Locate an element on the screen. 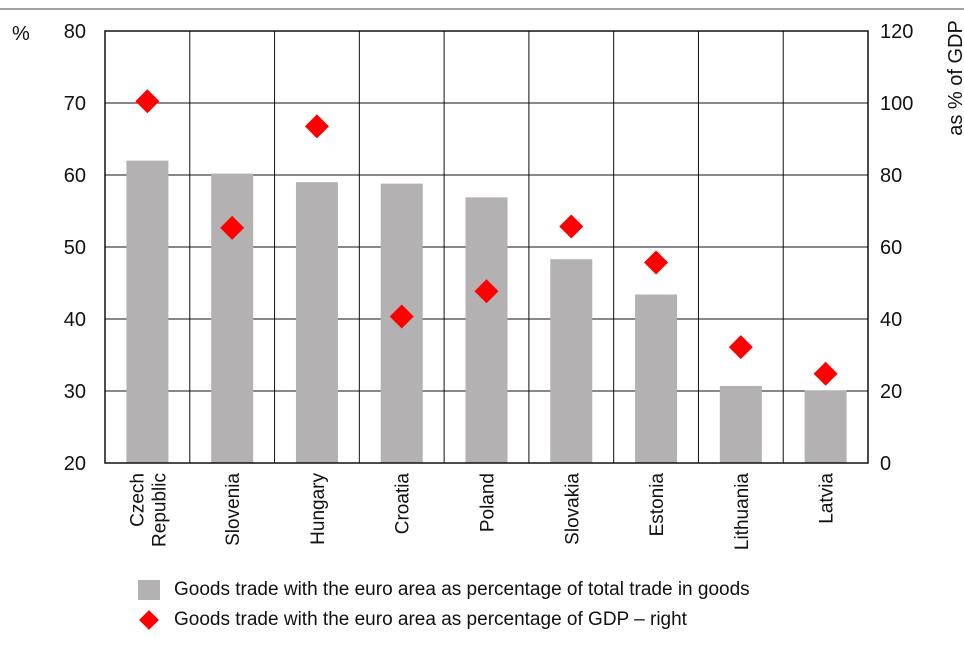 The height and width of the screenshot is (645, 964). legend-swatch-diamond is located at coordinates (149, 620).